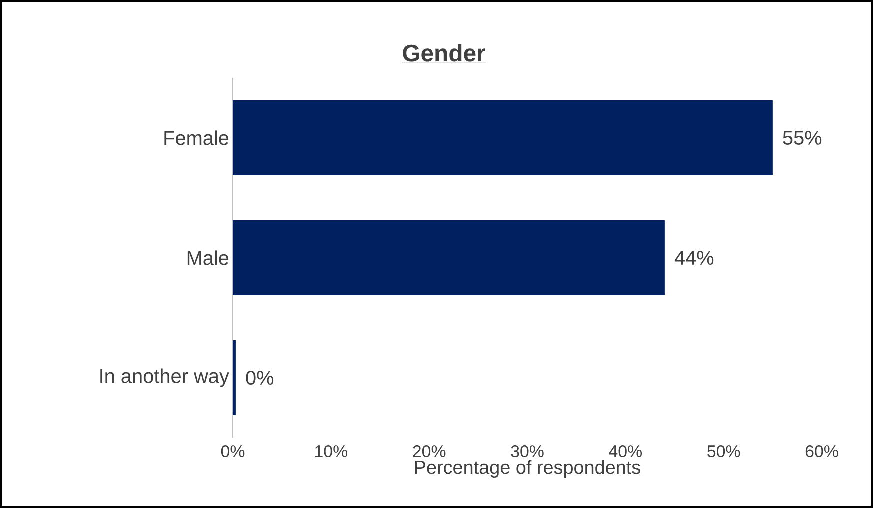 The image size is (873, 508). What do you see at coordinates (527, 469) in the screenshot?
I see `x-axis-title: Percentage of respondents` at bounding box center [527, 469].